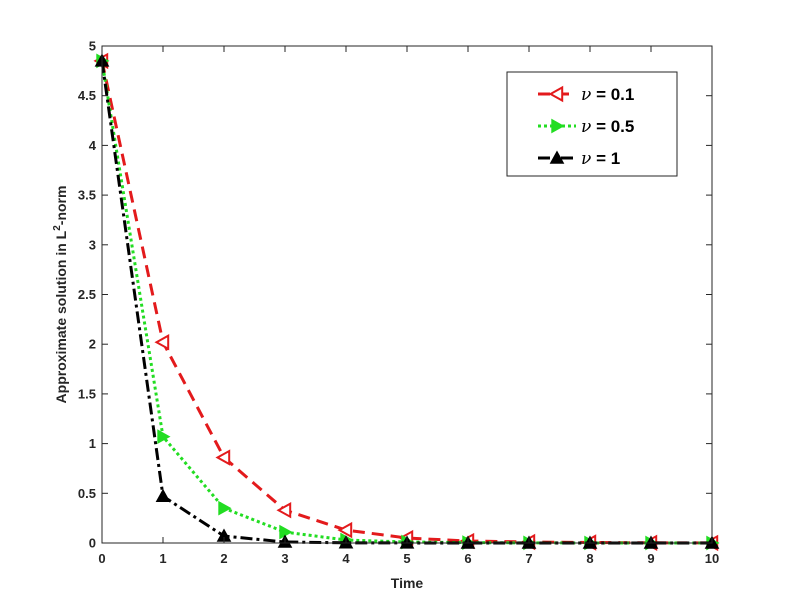 The height and width of the screenshot is (615, 786). Describe the element at coordinates (87, 294) in the screenshot. I see `y-tick-label: 2.5` at that location.